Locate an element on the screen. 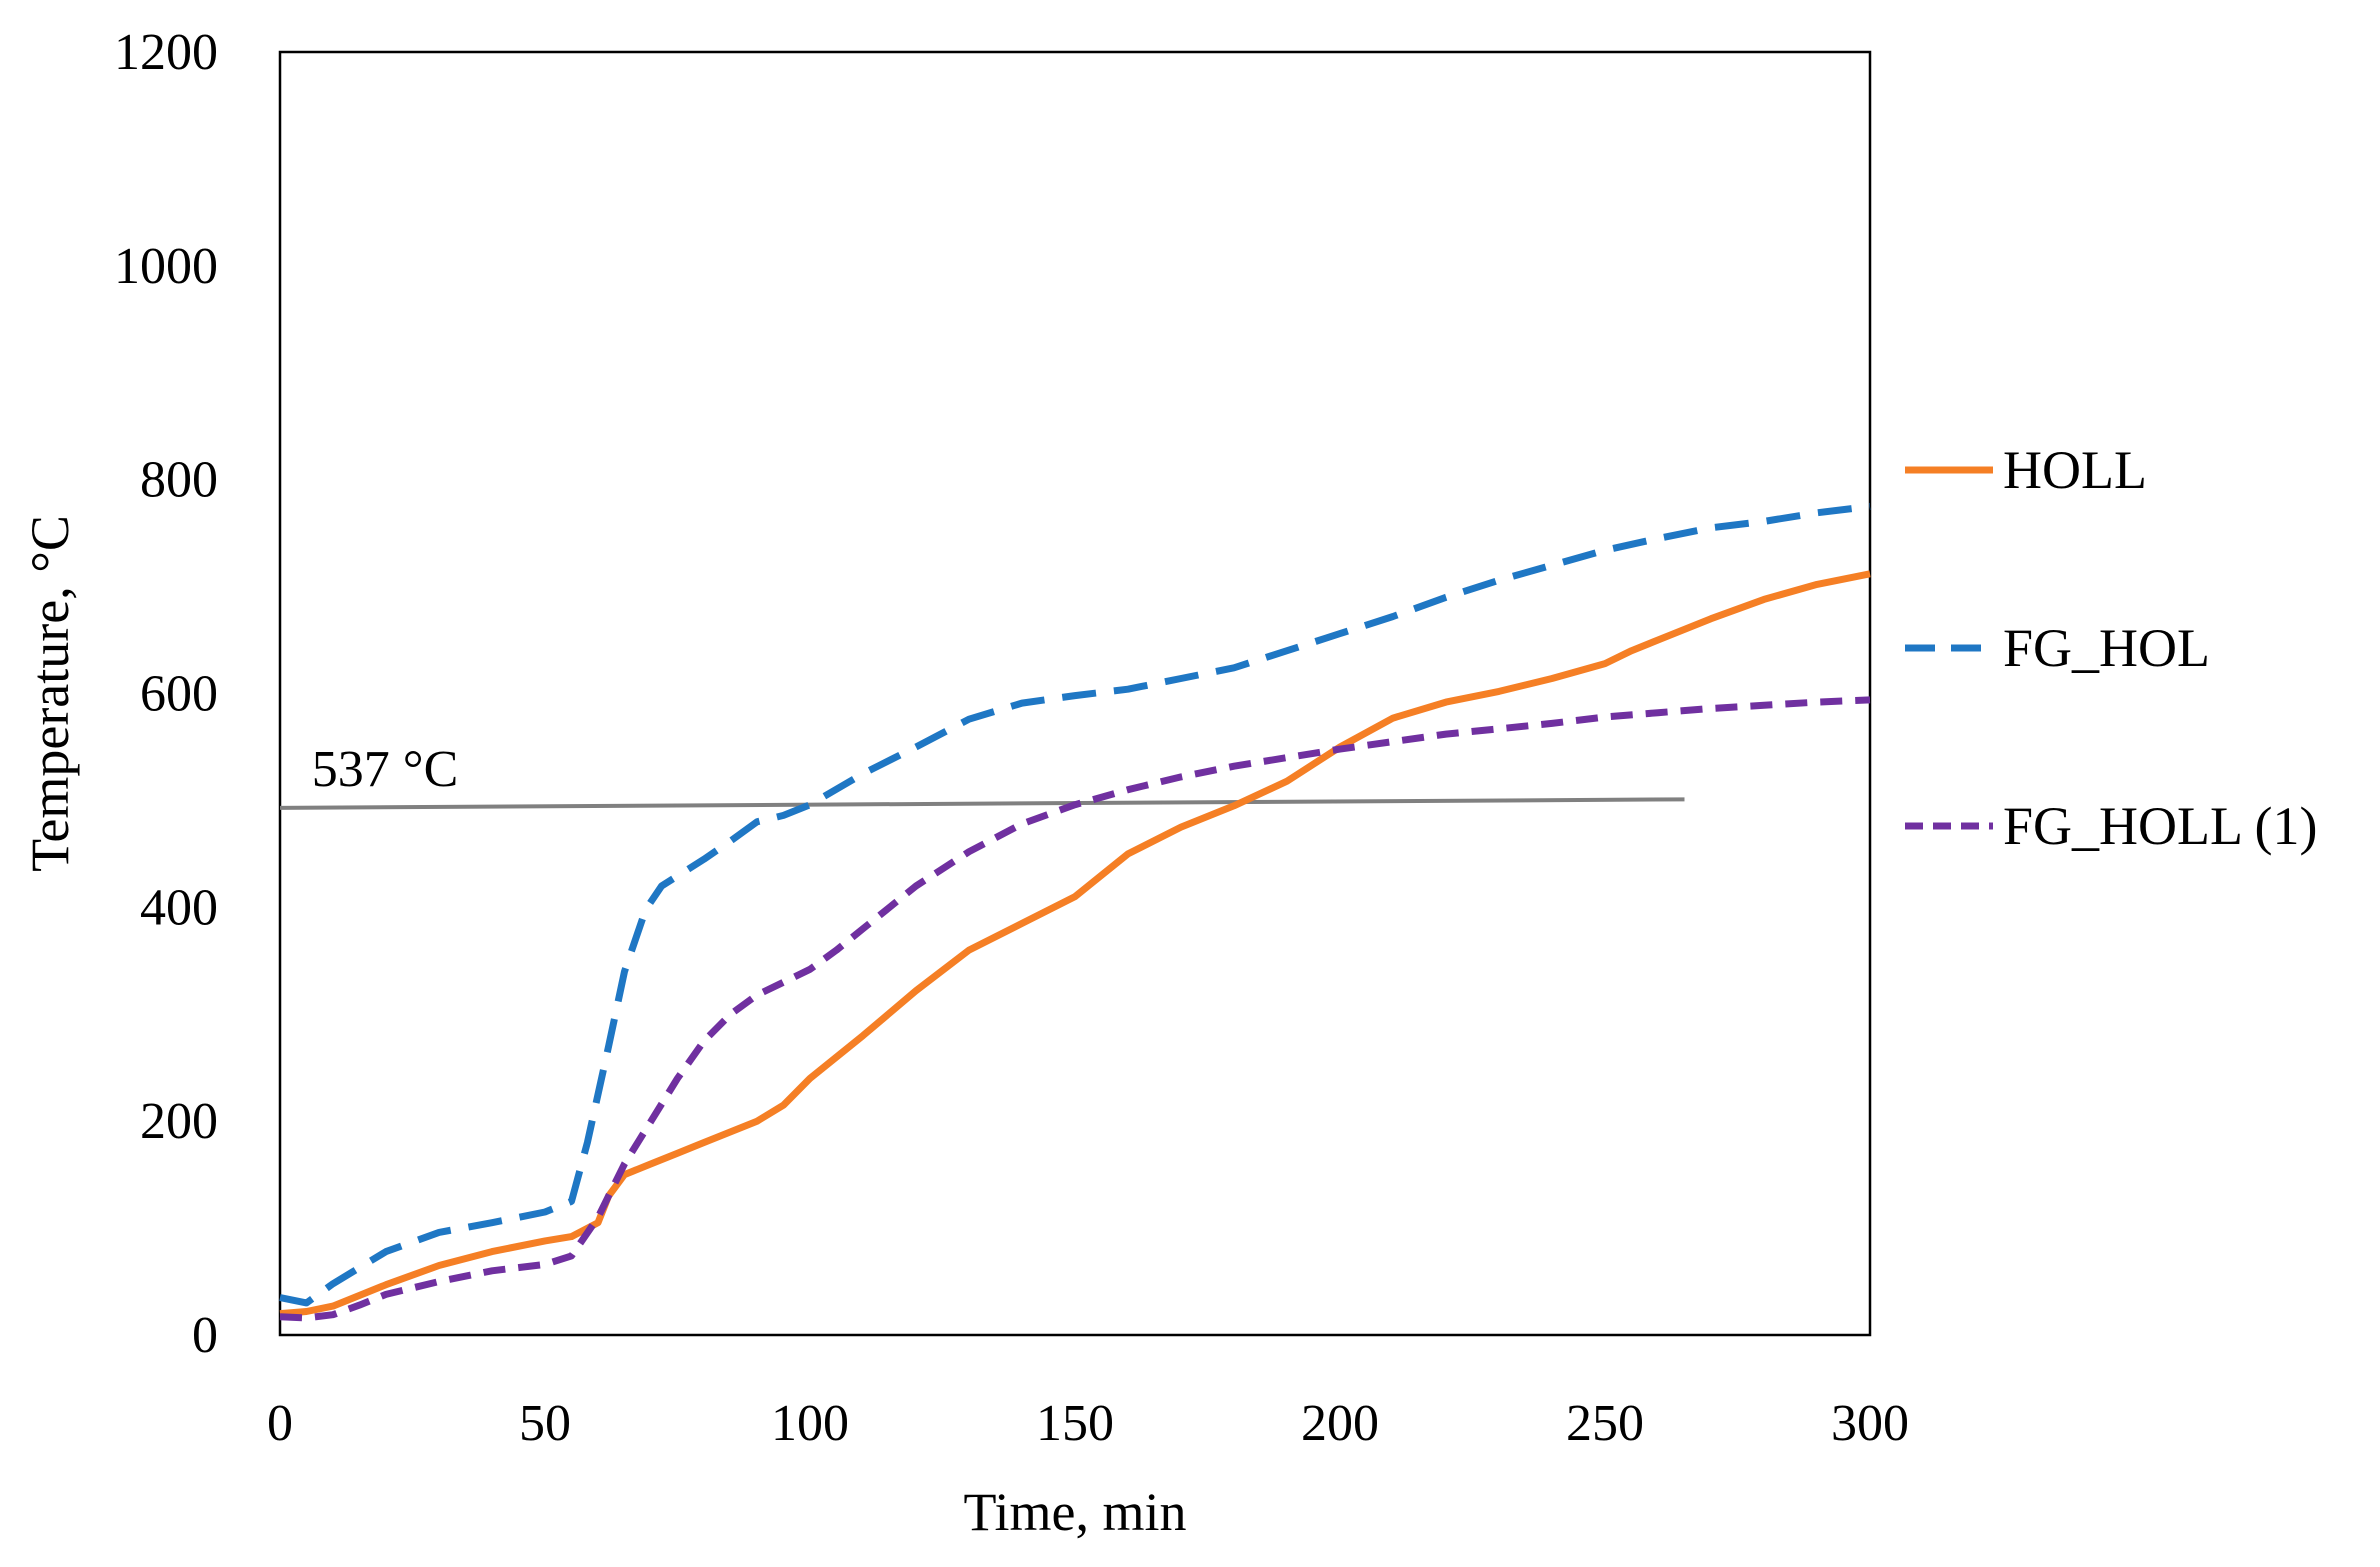  x-tick-label: 50 is located at coordinates (545, 1423).